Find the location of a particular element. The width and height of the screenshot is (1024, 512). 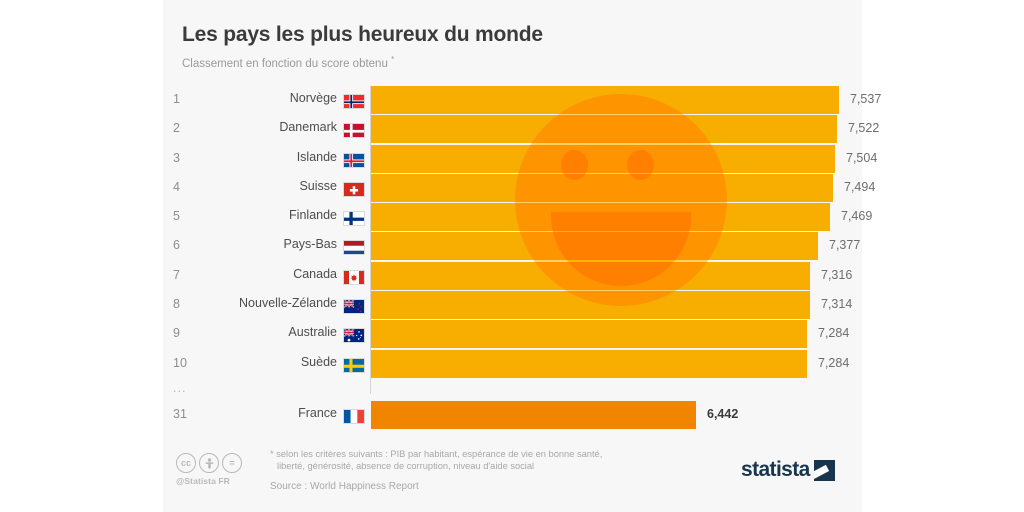

row-bar-track: 7,469 is located at coordinates (621, 217).